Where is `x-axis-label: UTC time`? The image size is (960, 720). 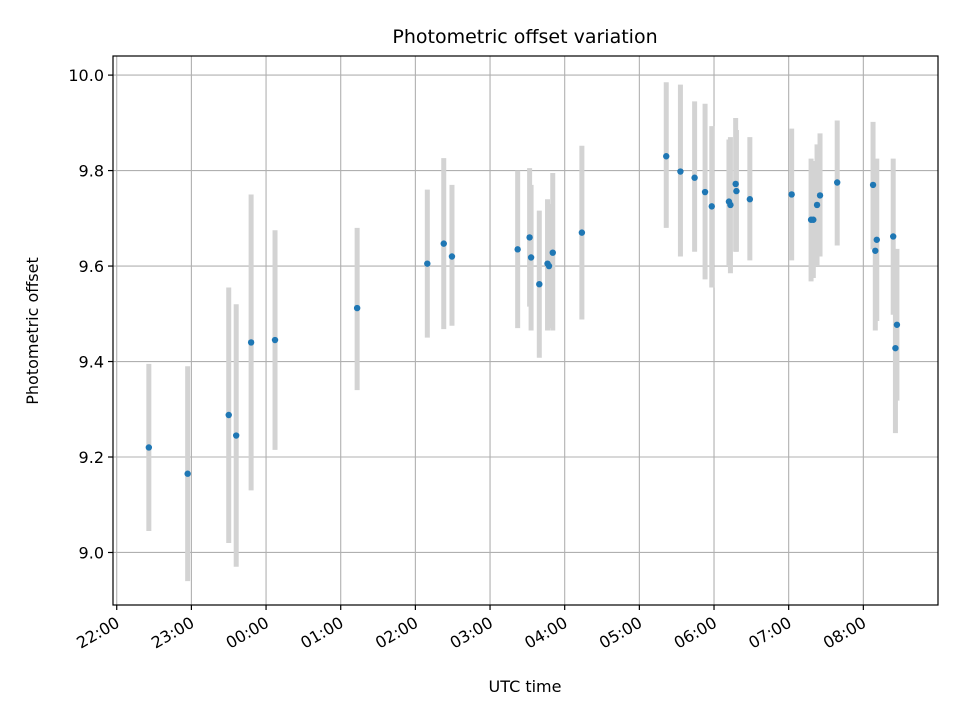 x-axis-label: UTC time is located at coordinates (525, 686).